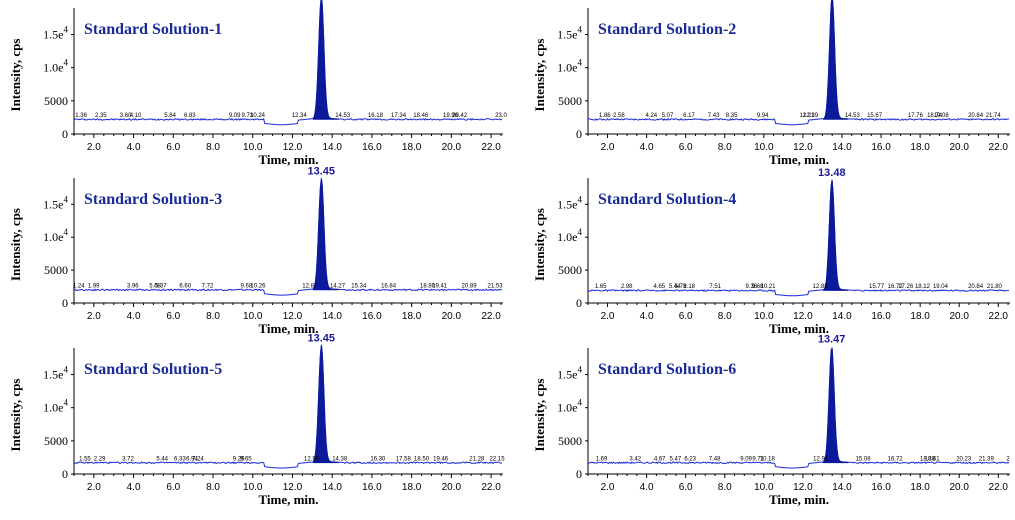 The image size is (1015, 520). What do you see at coordinates (55, 235) in the screenshot?
I see `y-tick-label: 1.0e4` at bounding box center [55, 235].